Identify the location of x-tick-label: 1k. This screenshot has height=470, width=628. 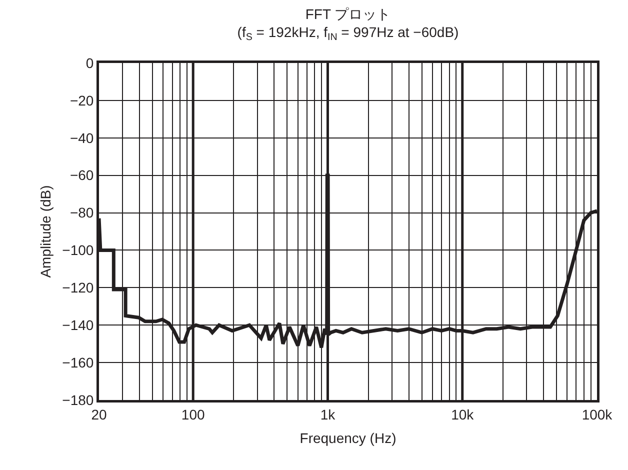
(328, 414).